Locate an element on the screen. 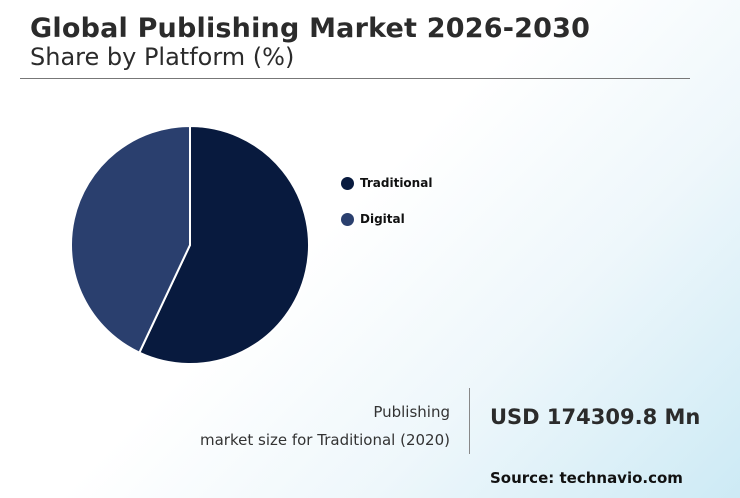  legend-item-traditional: Traditional is located at coordinates (386, 183).